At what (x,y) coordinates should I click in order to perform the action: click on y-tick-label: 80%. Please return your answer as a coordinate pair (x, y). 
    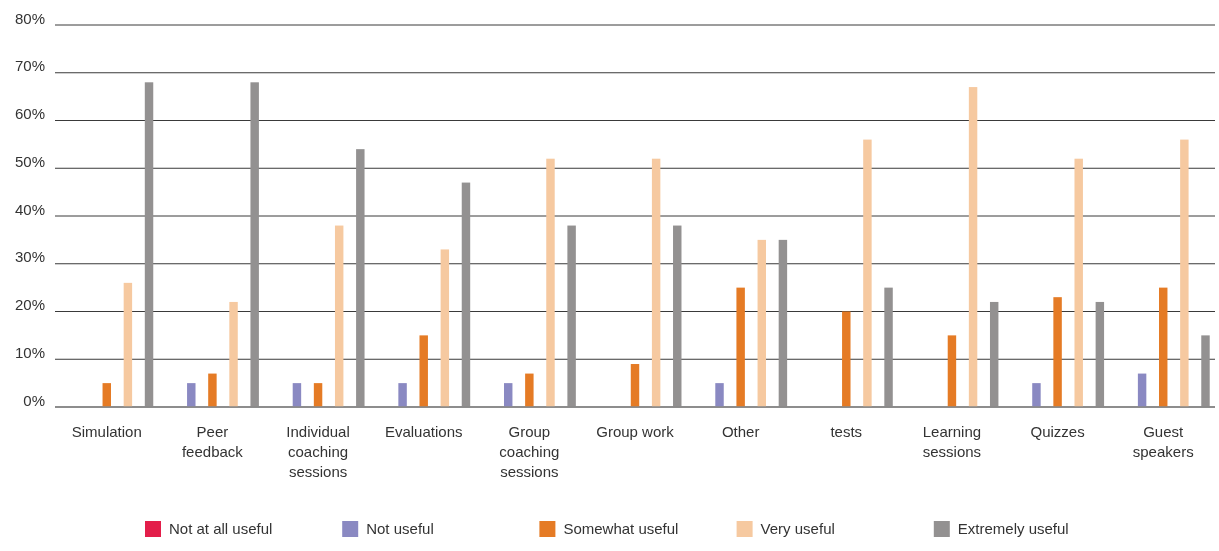
    Looking at the image, I should click on (29, 18).